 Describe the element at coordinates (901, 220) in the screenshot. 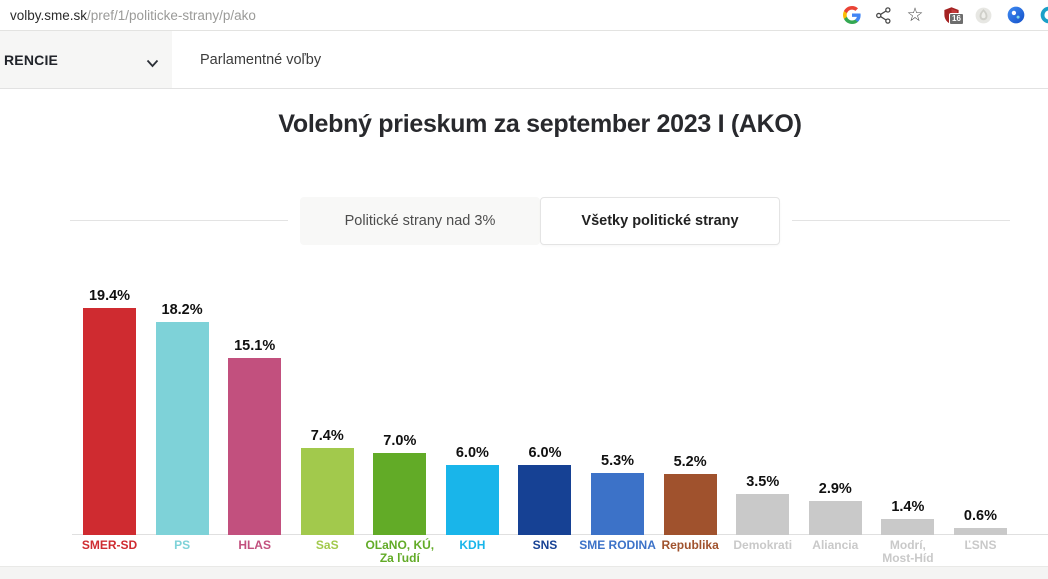

I see `divider-line-right` at that location.